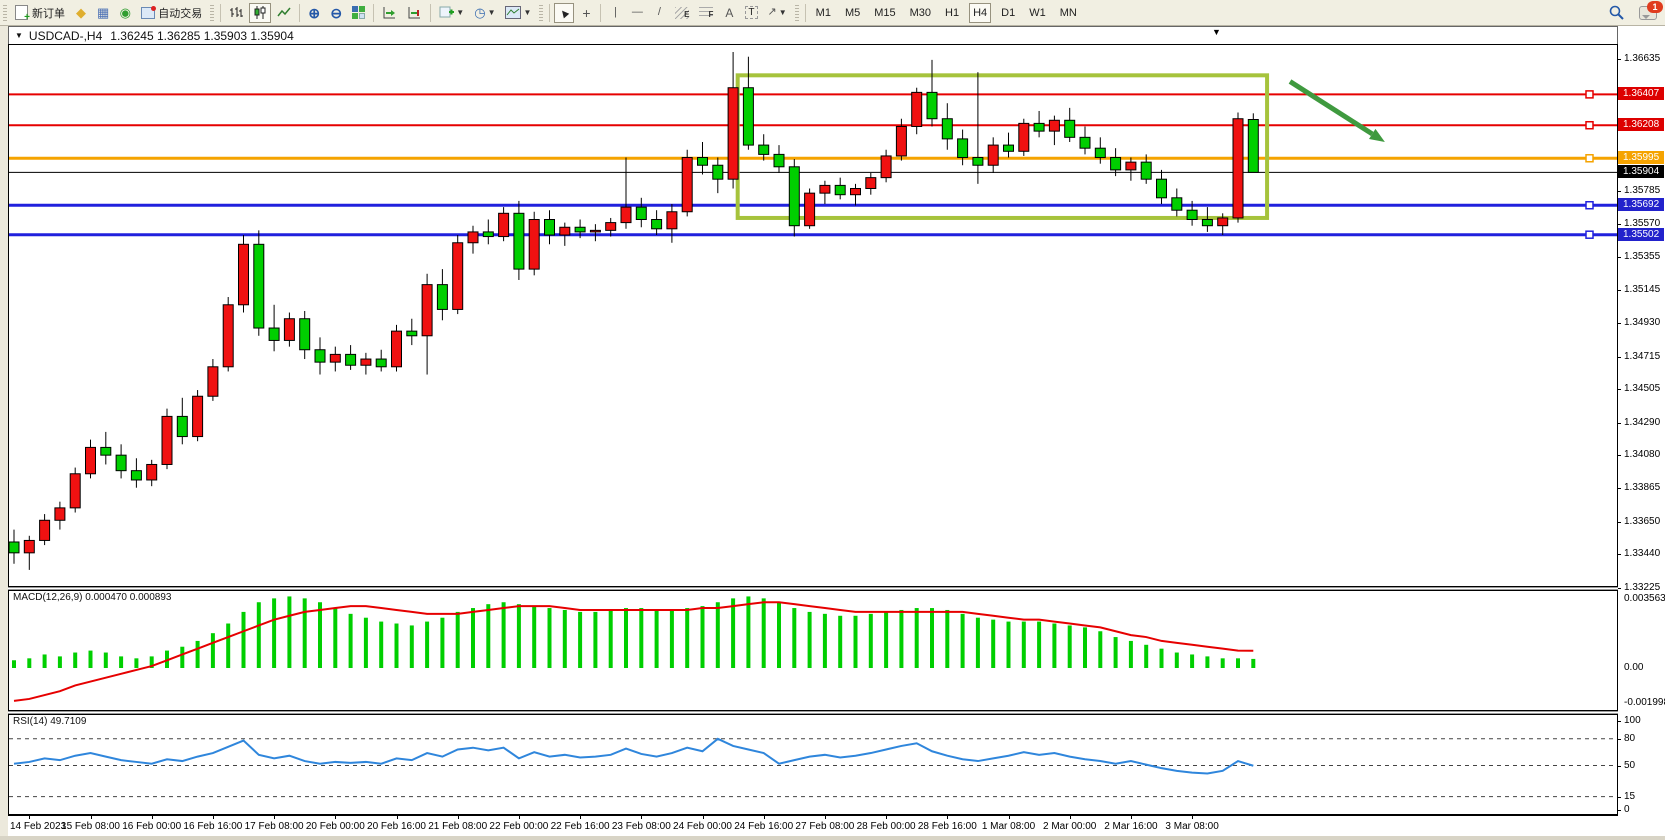 The width and height of the screenshot is (1665, 840). What do you see at coordinates (823, 12) in the screenshot?
I see `timeframe-button-m1: M1` at bounding box center [823, 12].